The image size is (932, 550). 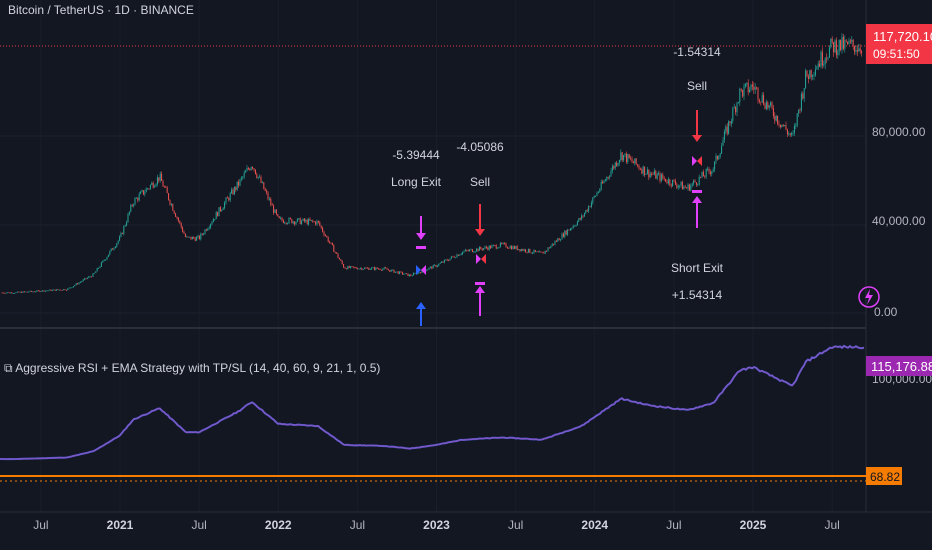 I want to click on buy-arrow, so click(x=421, y=305).